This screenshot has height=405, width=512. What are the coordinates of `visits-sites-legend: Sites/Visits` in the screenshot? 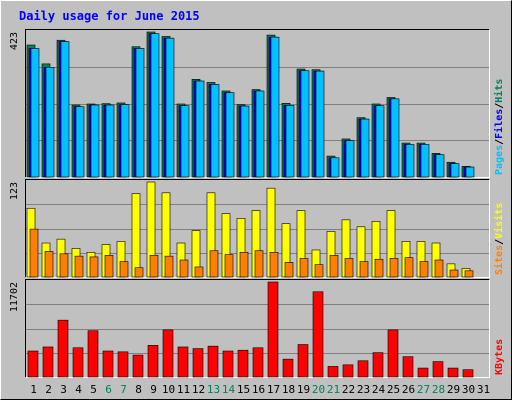 It's located at (499, 239).